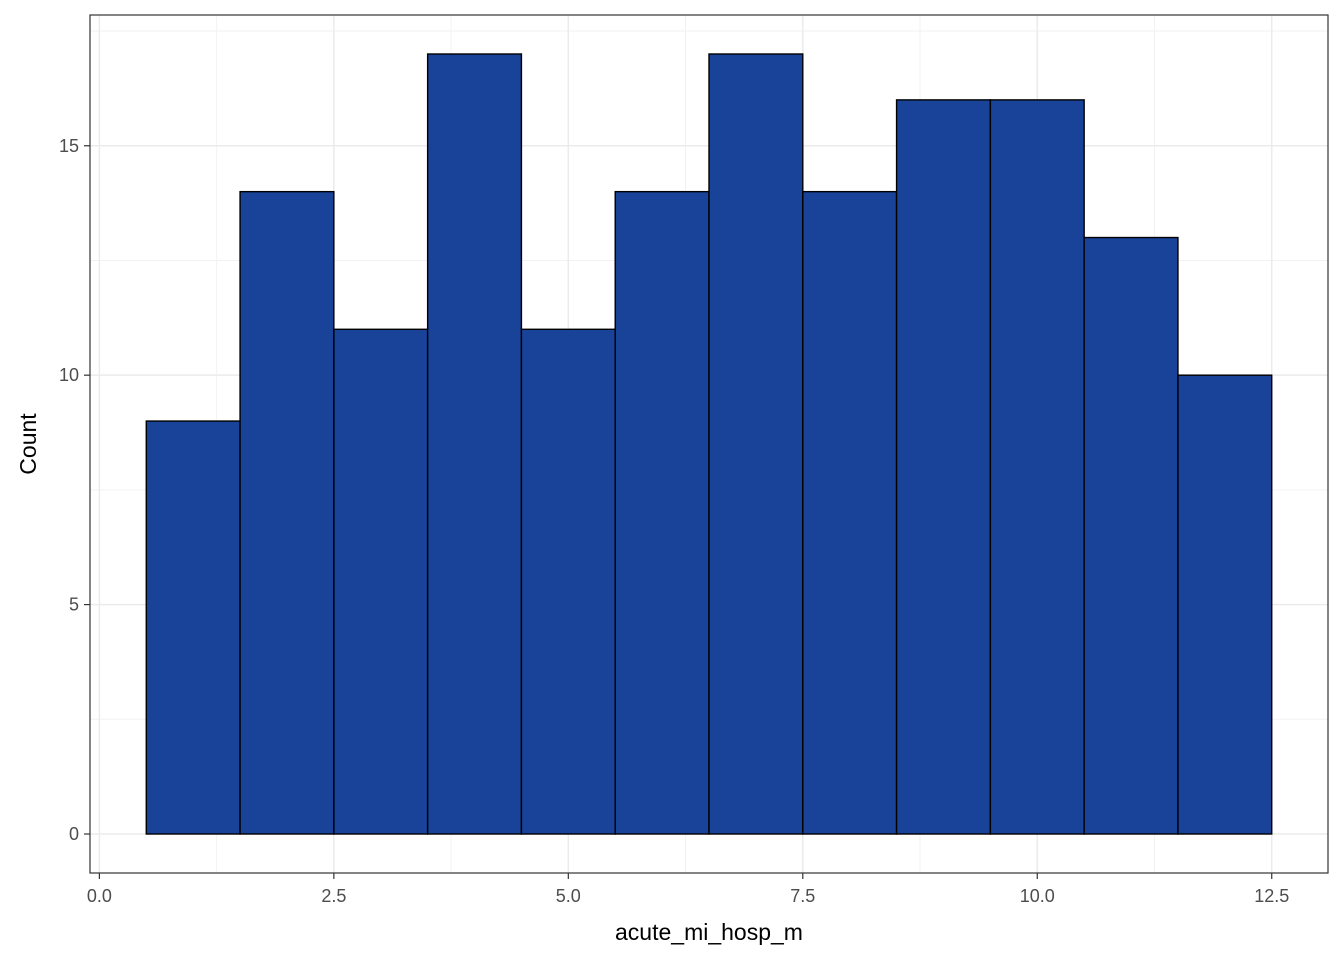 Image resolution: width=1344 pixels, height=960 pixels. Describe the element at coordinates (333, 896) in the screenshot. I see `x-tick-label: 2.5` at that location.